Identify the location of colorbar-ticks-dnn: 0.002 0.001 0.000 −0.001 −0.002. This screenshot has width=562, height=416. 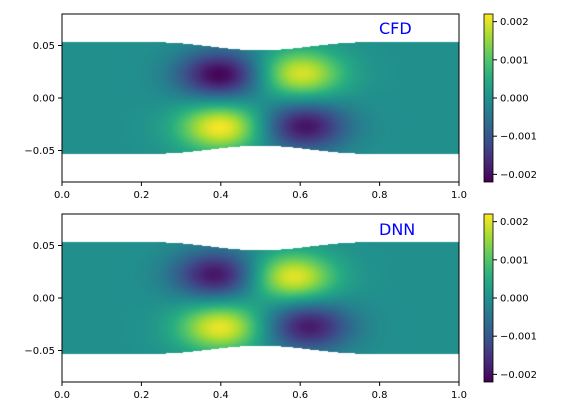
(515, 299).